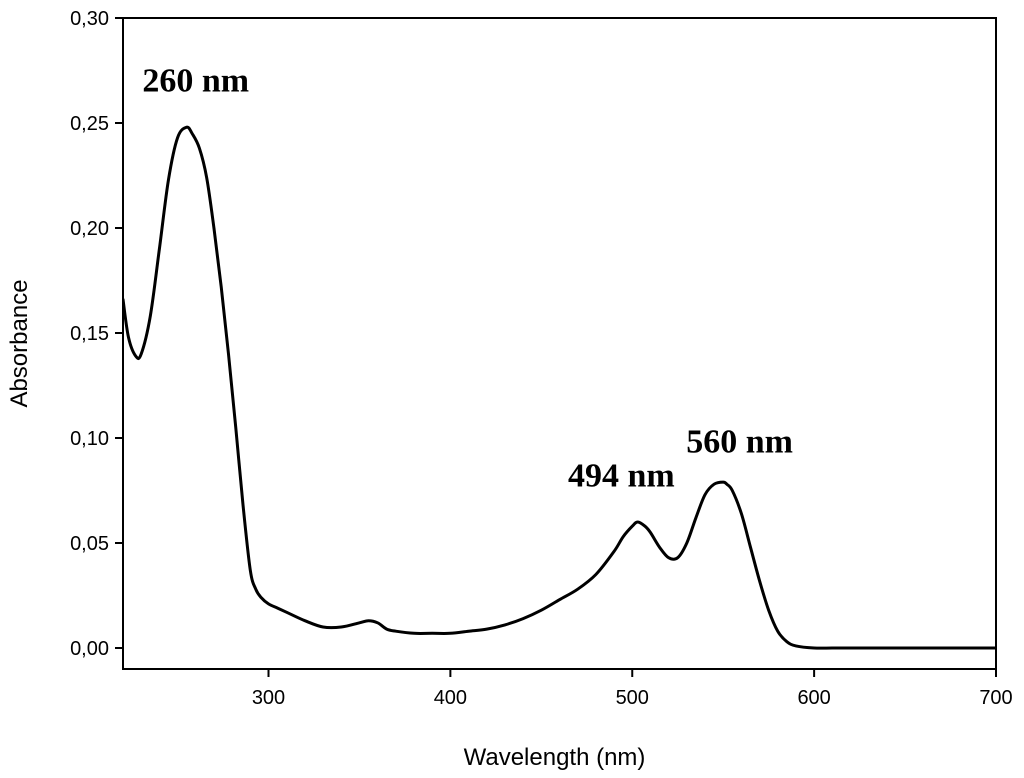  What do you see at coordinates (89, 229) in the screenshot?
I see `y-tick-label: 0,20` at bounding box center [89, 229].